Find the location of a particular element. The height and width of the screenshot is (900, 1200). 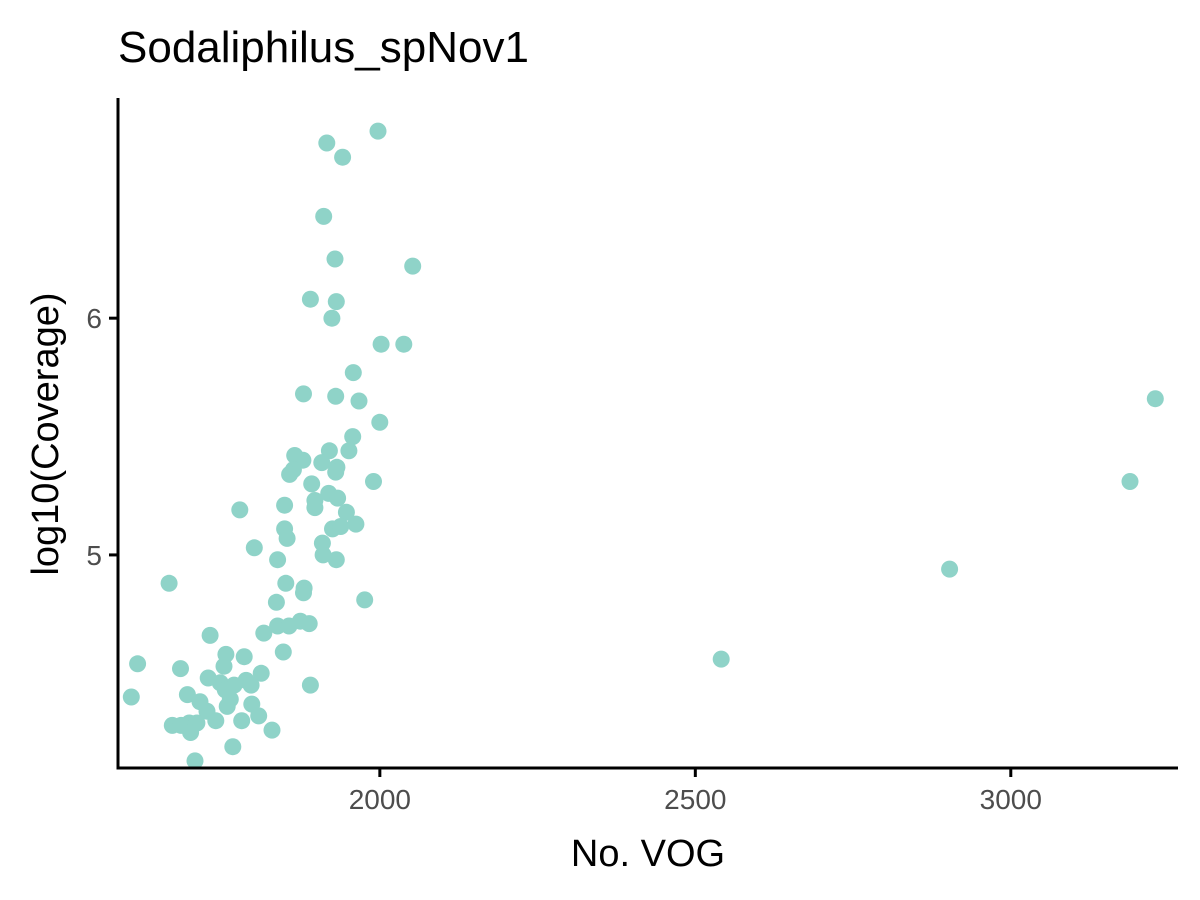

y-tick-label-1: 6 is located at coordinates (94, 318).